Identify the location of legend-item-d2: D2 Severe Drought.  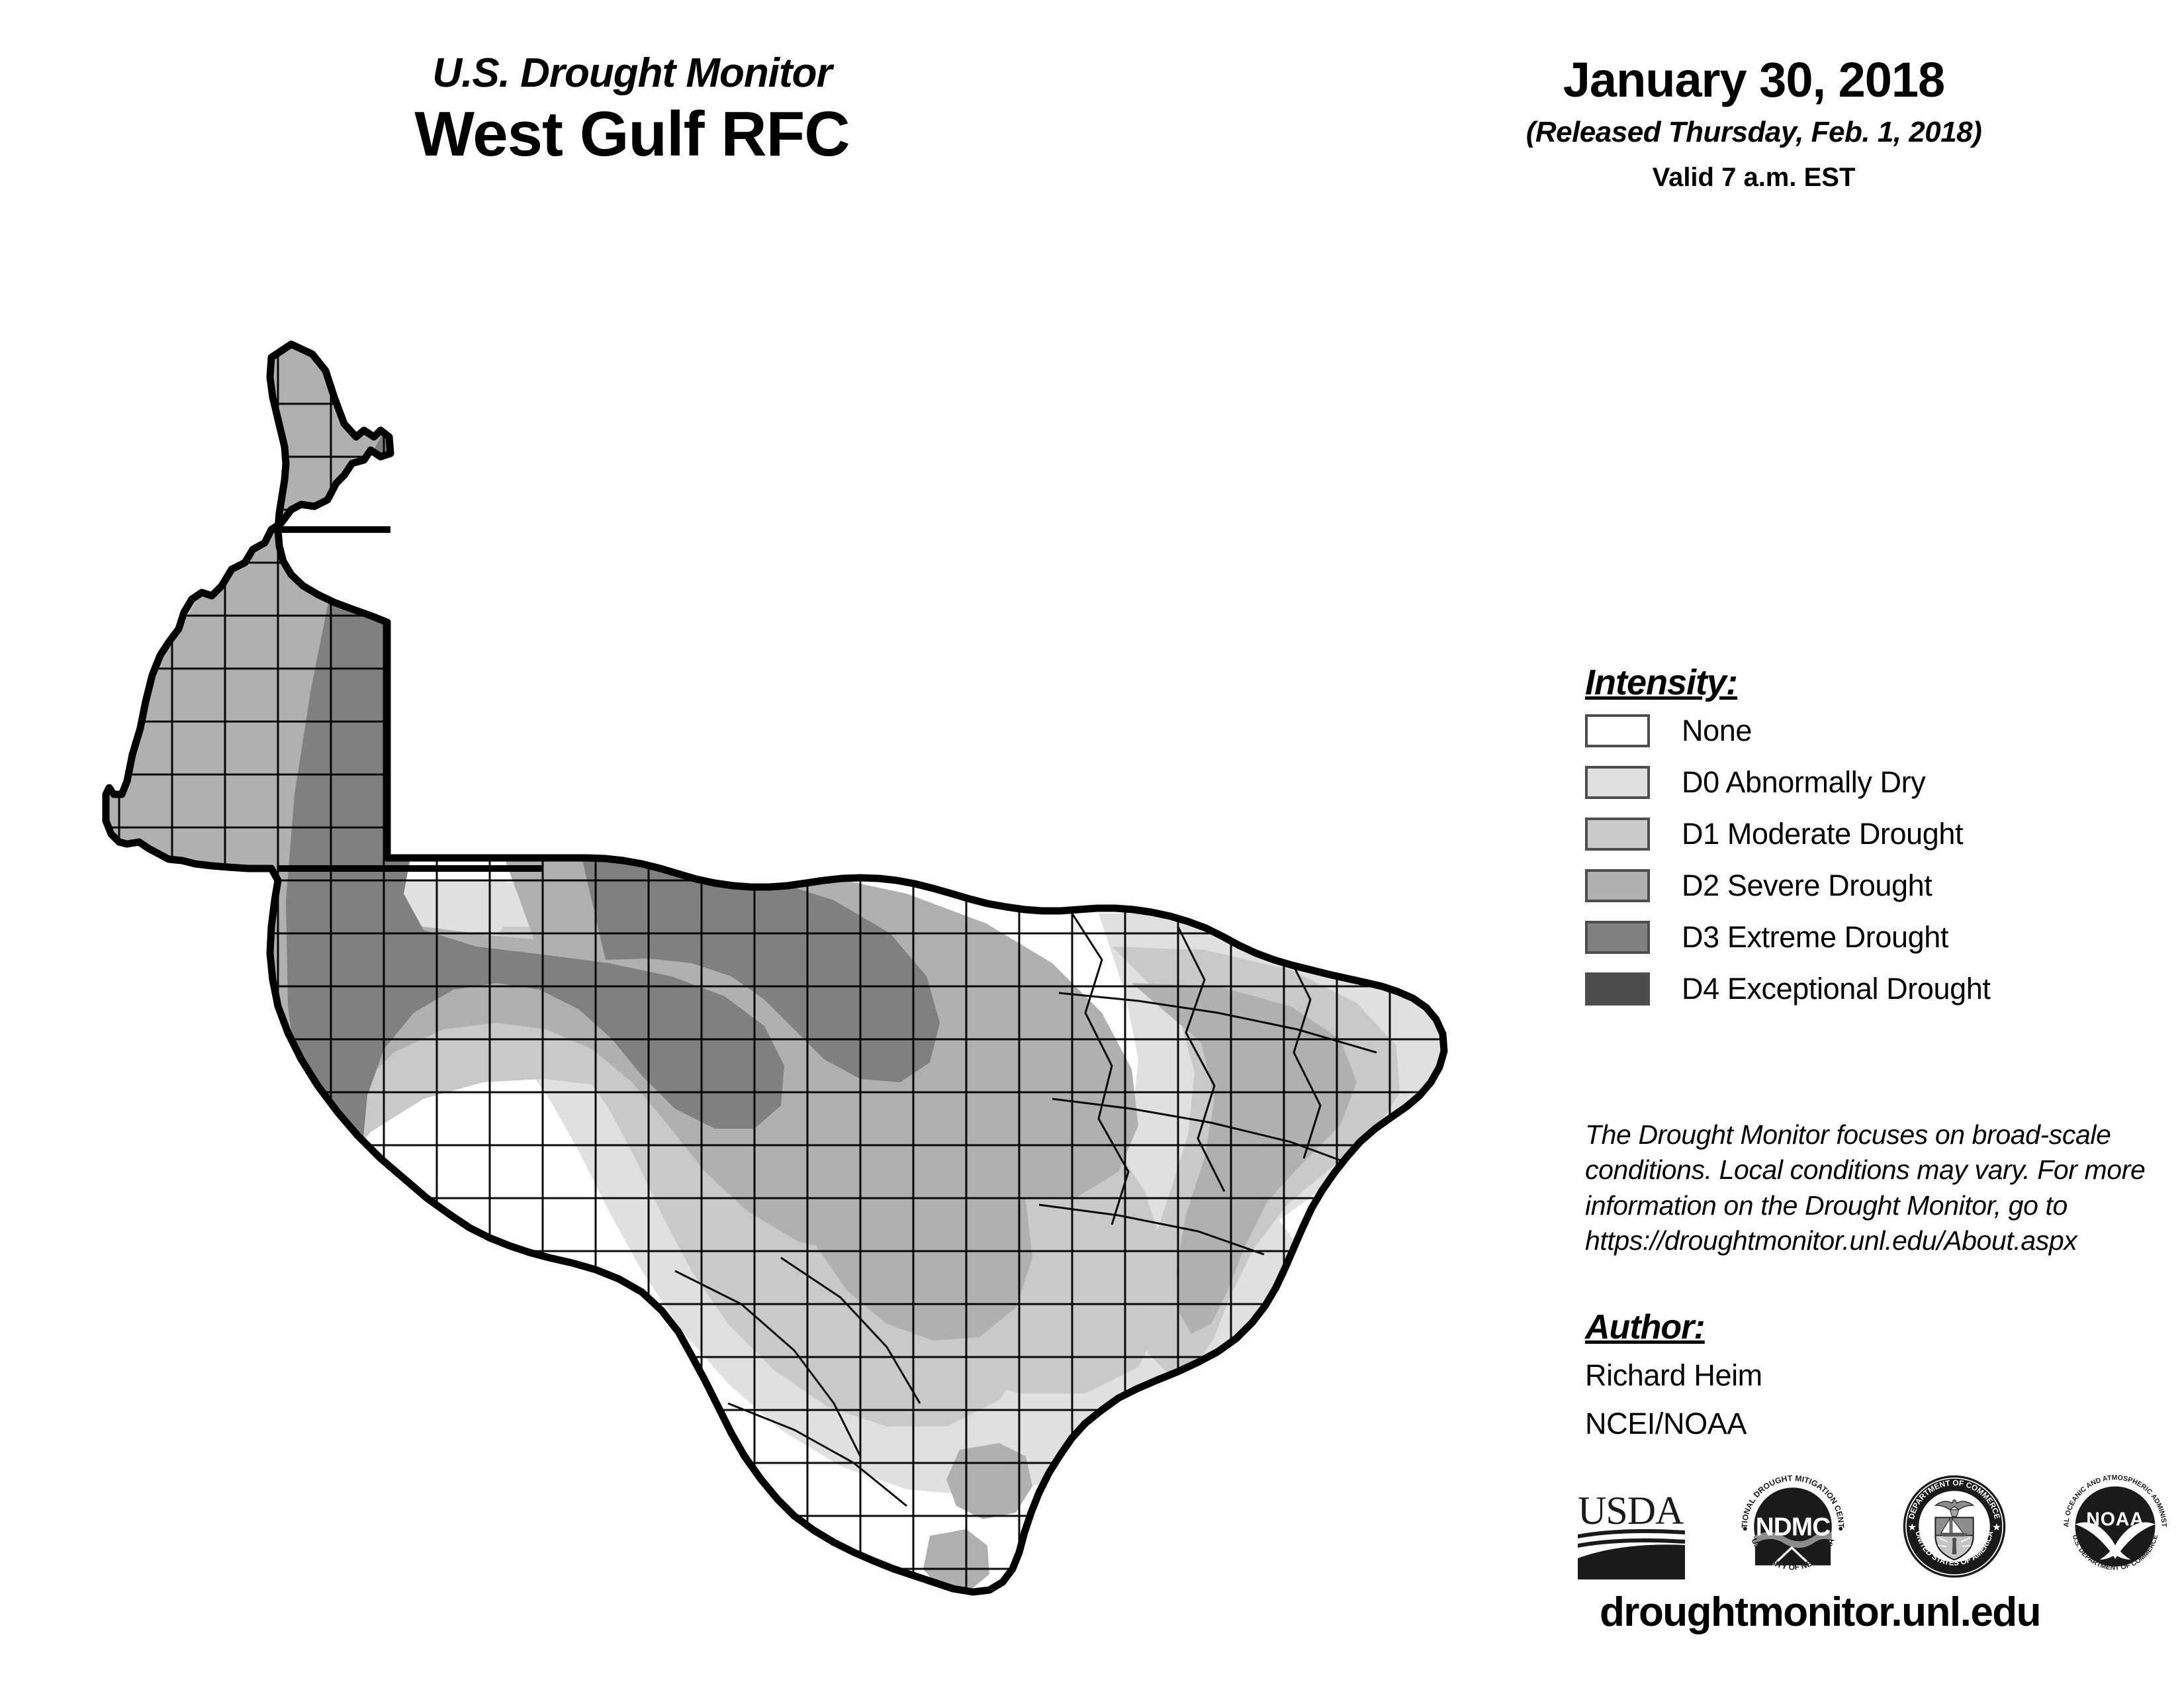
(1863, 886).